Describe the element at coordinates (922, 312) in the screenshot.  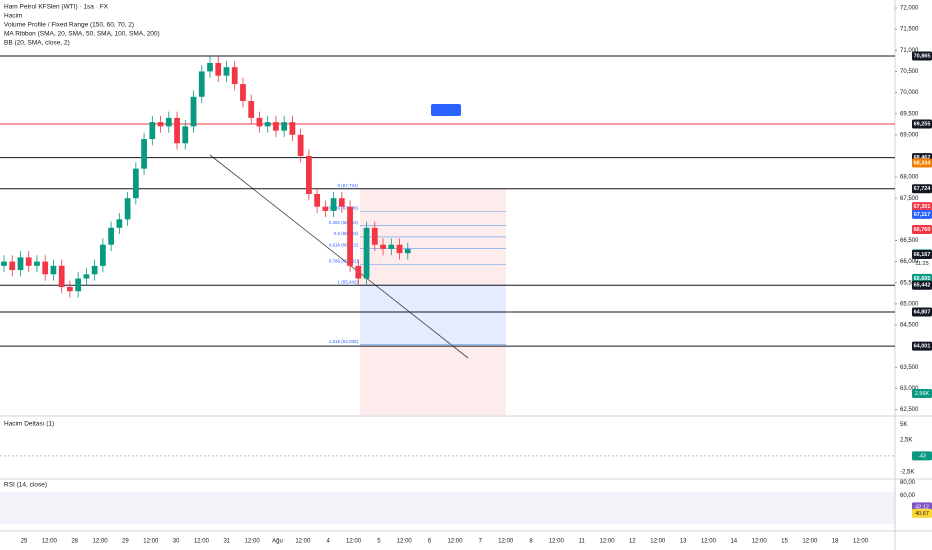
I see `price-label: 64,807` at that location.